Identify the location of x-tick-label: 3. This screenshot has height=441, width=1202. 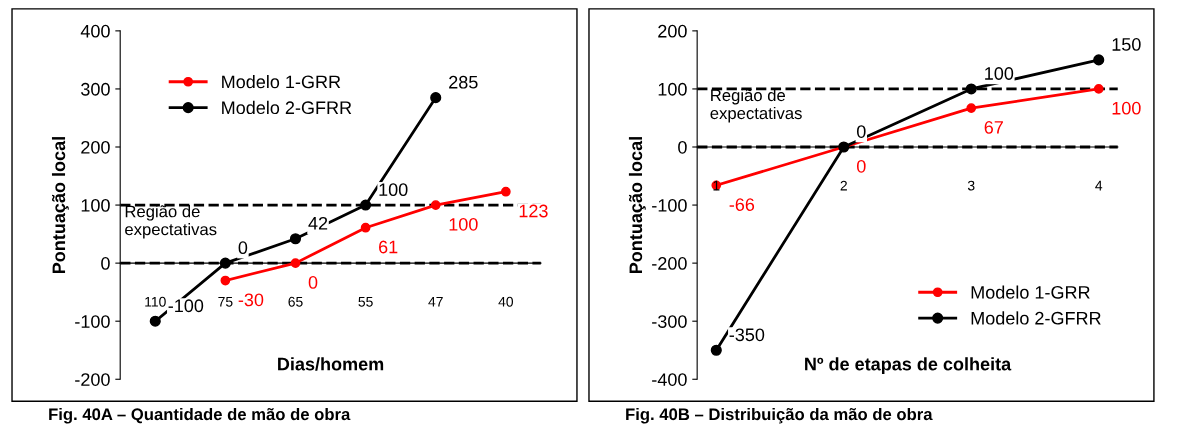
(971, 185).